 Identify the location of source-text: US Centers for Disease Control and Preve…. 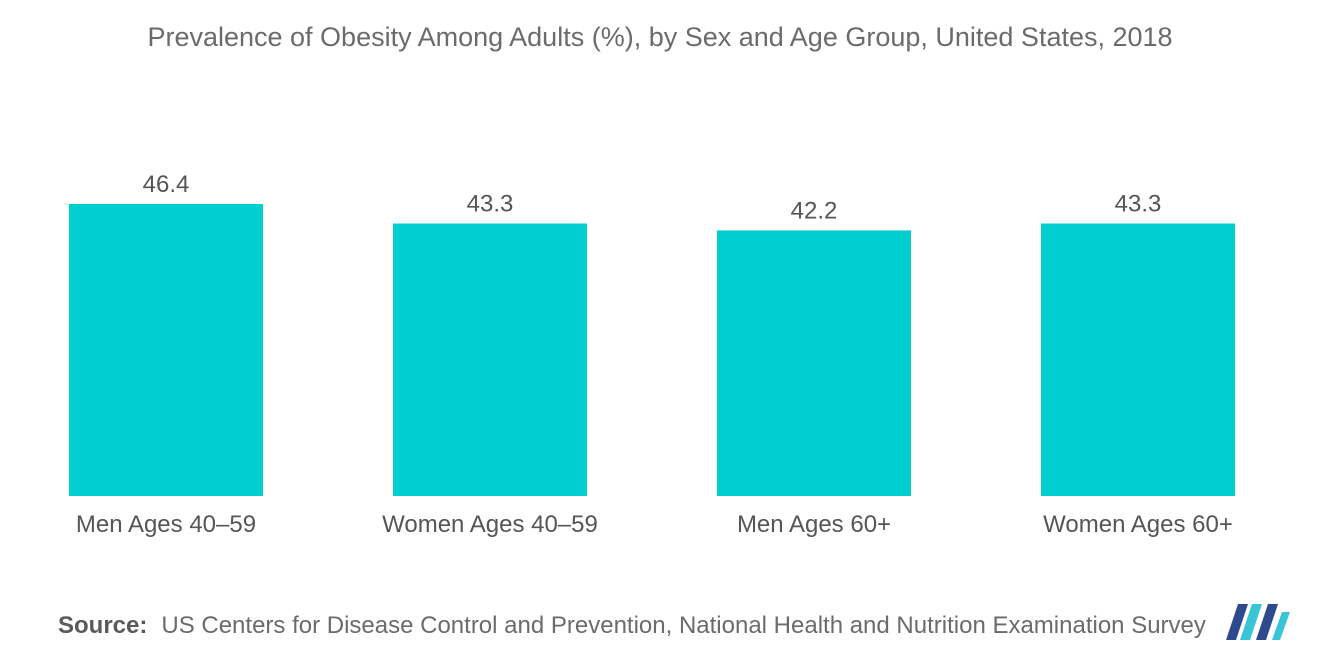
(683, 625).